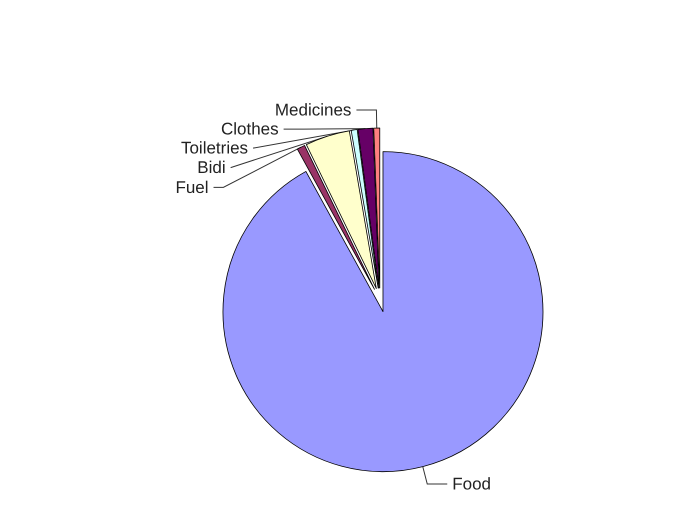 The height and width of the screenshot is (517, 689). I want to click on slice-label: Fuel, so click(192, 187).